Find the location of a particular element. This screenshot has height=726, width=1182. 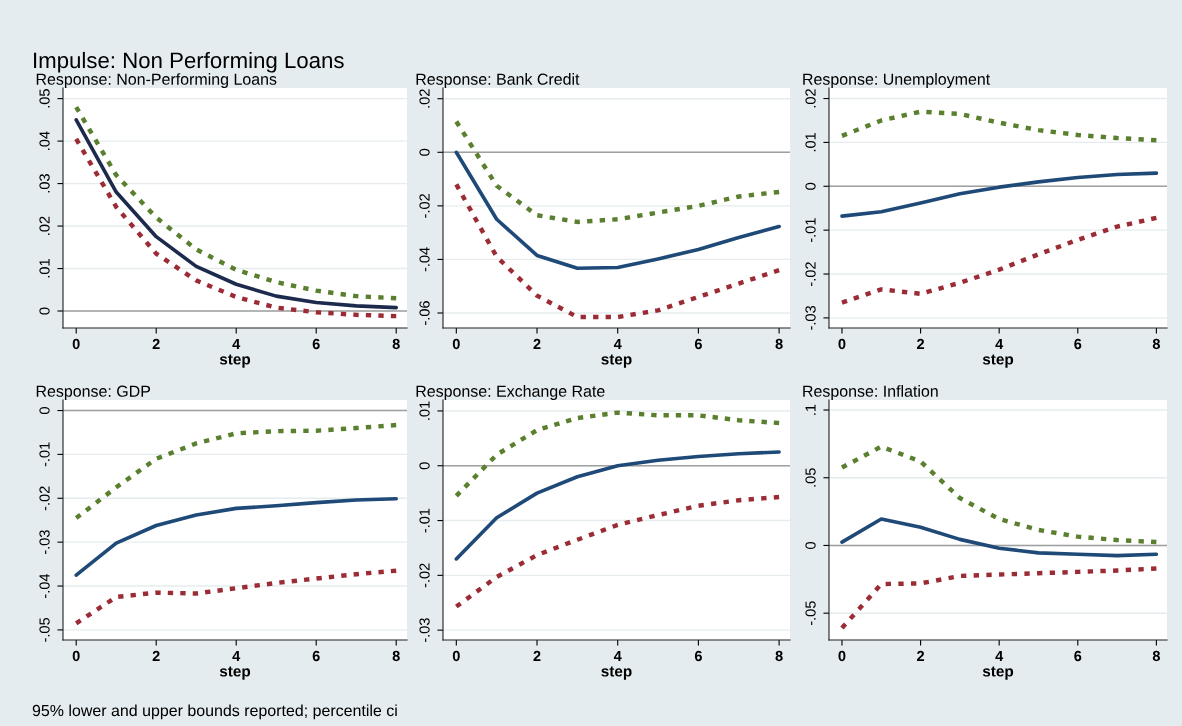

chart-title: Impulse: Non Performing Loans is located at coordinates (189, 62).